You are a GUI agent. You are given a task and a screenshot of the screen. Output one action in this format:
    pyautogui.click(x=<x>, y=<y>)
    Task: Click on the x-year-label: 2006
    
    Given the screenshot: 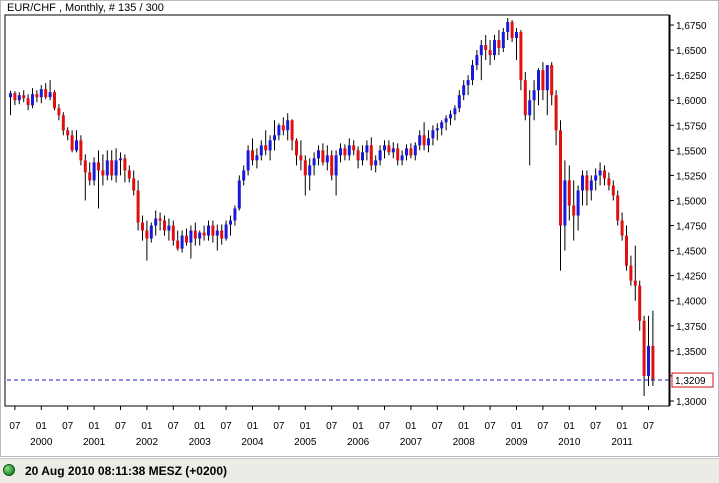 What is the action you would take?
    pyautogui.click(x=358, y=442)
    